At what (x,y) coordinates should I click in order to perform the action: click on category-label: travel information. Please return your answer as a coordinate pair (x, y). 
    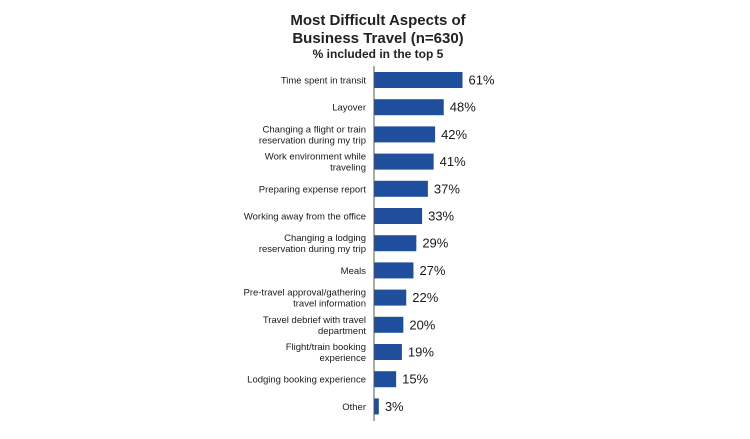
    Looking at the image, I should click on (329, 304).